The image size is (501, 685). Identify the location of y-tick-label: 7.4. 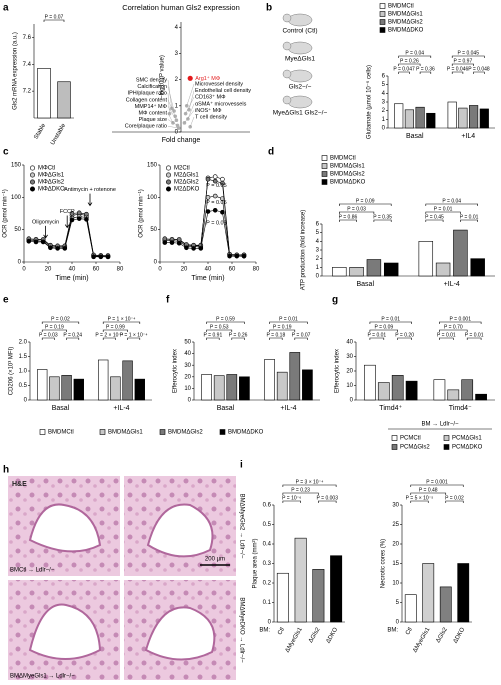
(27, 65).